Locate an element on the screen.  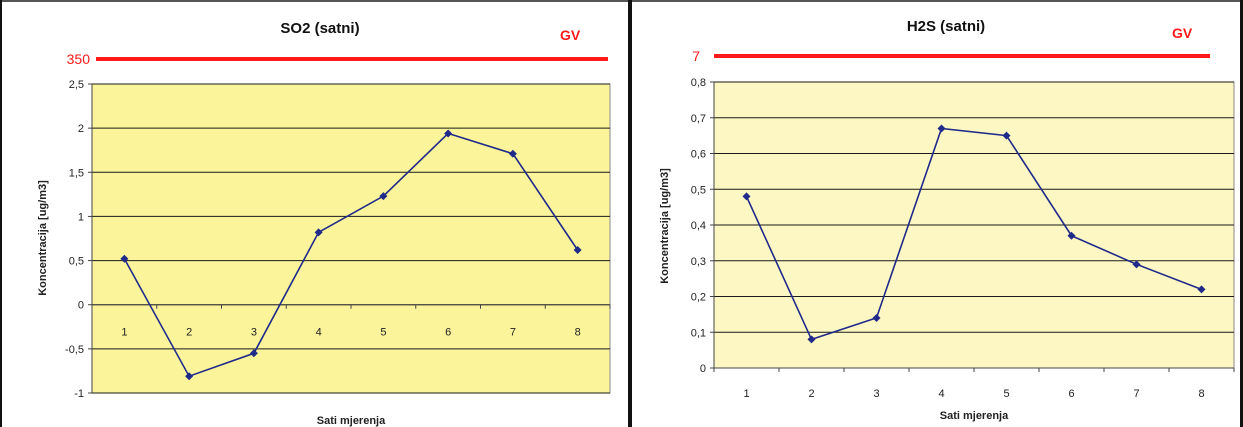
y-tick-label: 0,4 is located at coordinates (698, 226).